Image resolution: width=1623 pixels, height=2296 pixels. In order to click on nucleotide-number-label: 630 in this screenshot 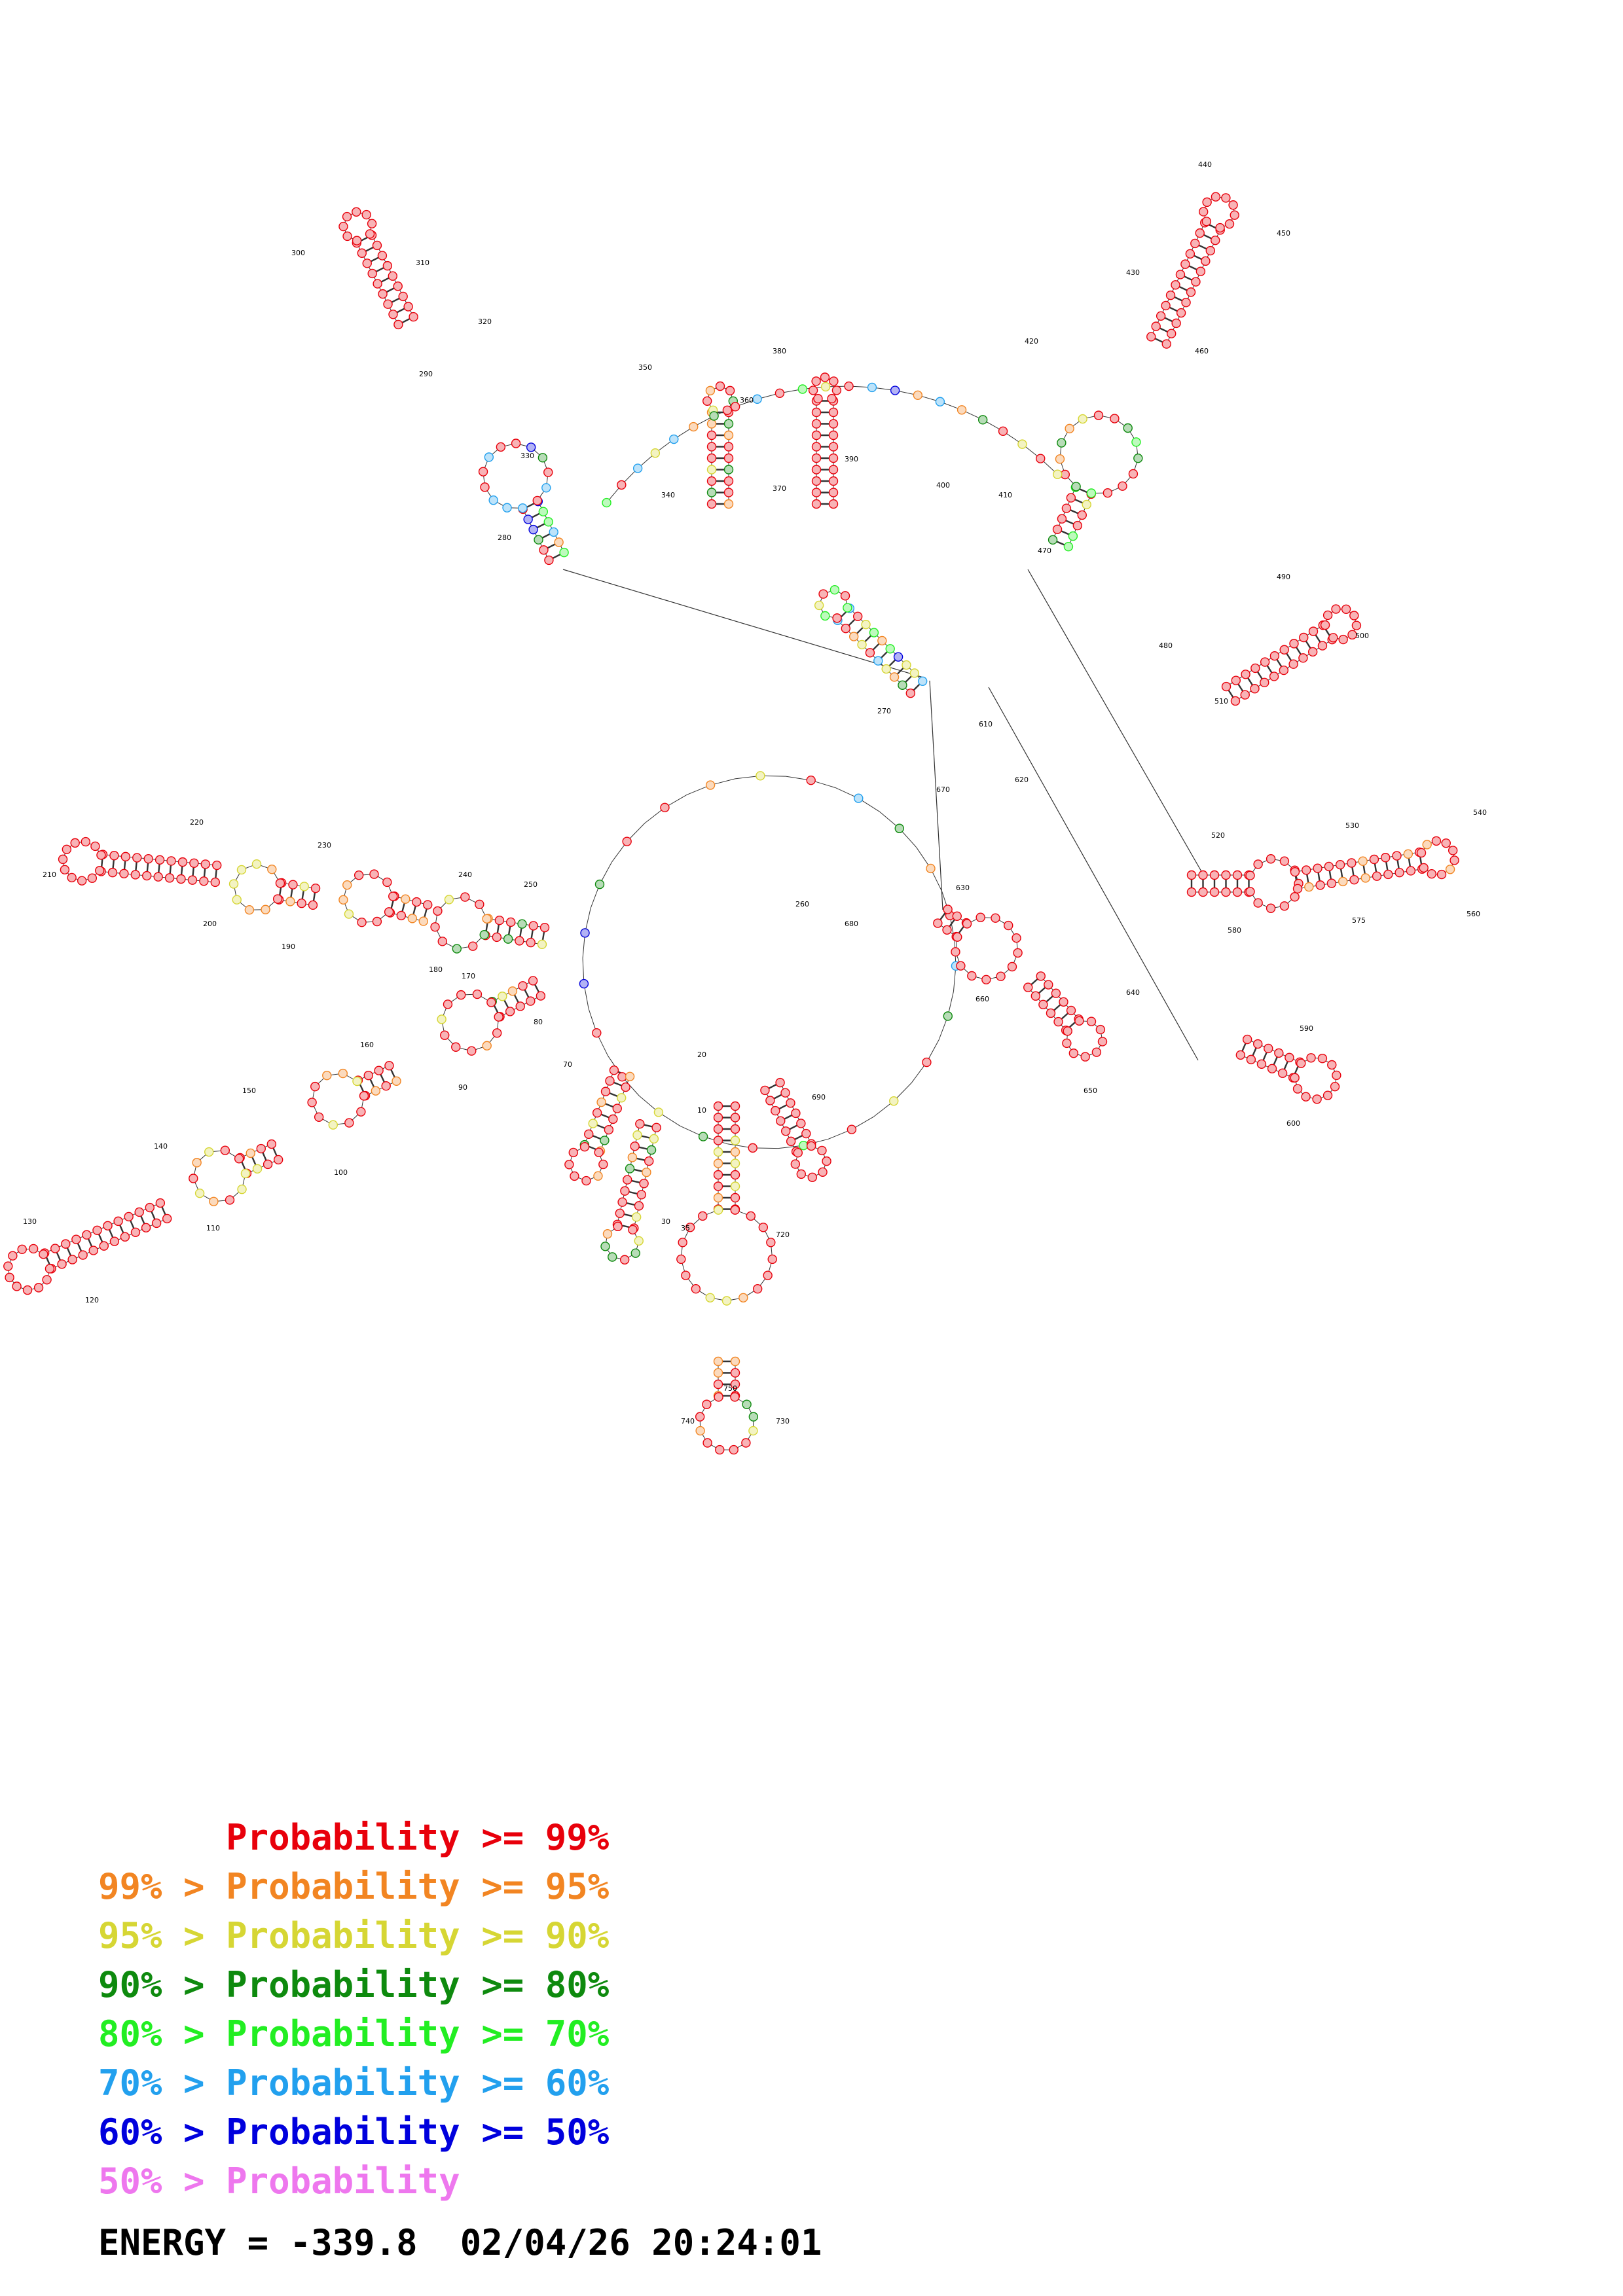, I will do `click(963, 888)`.